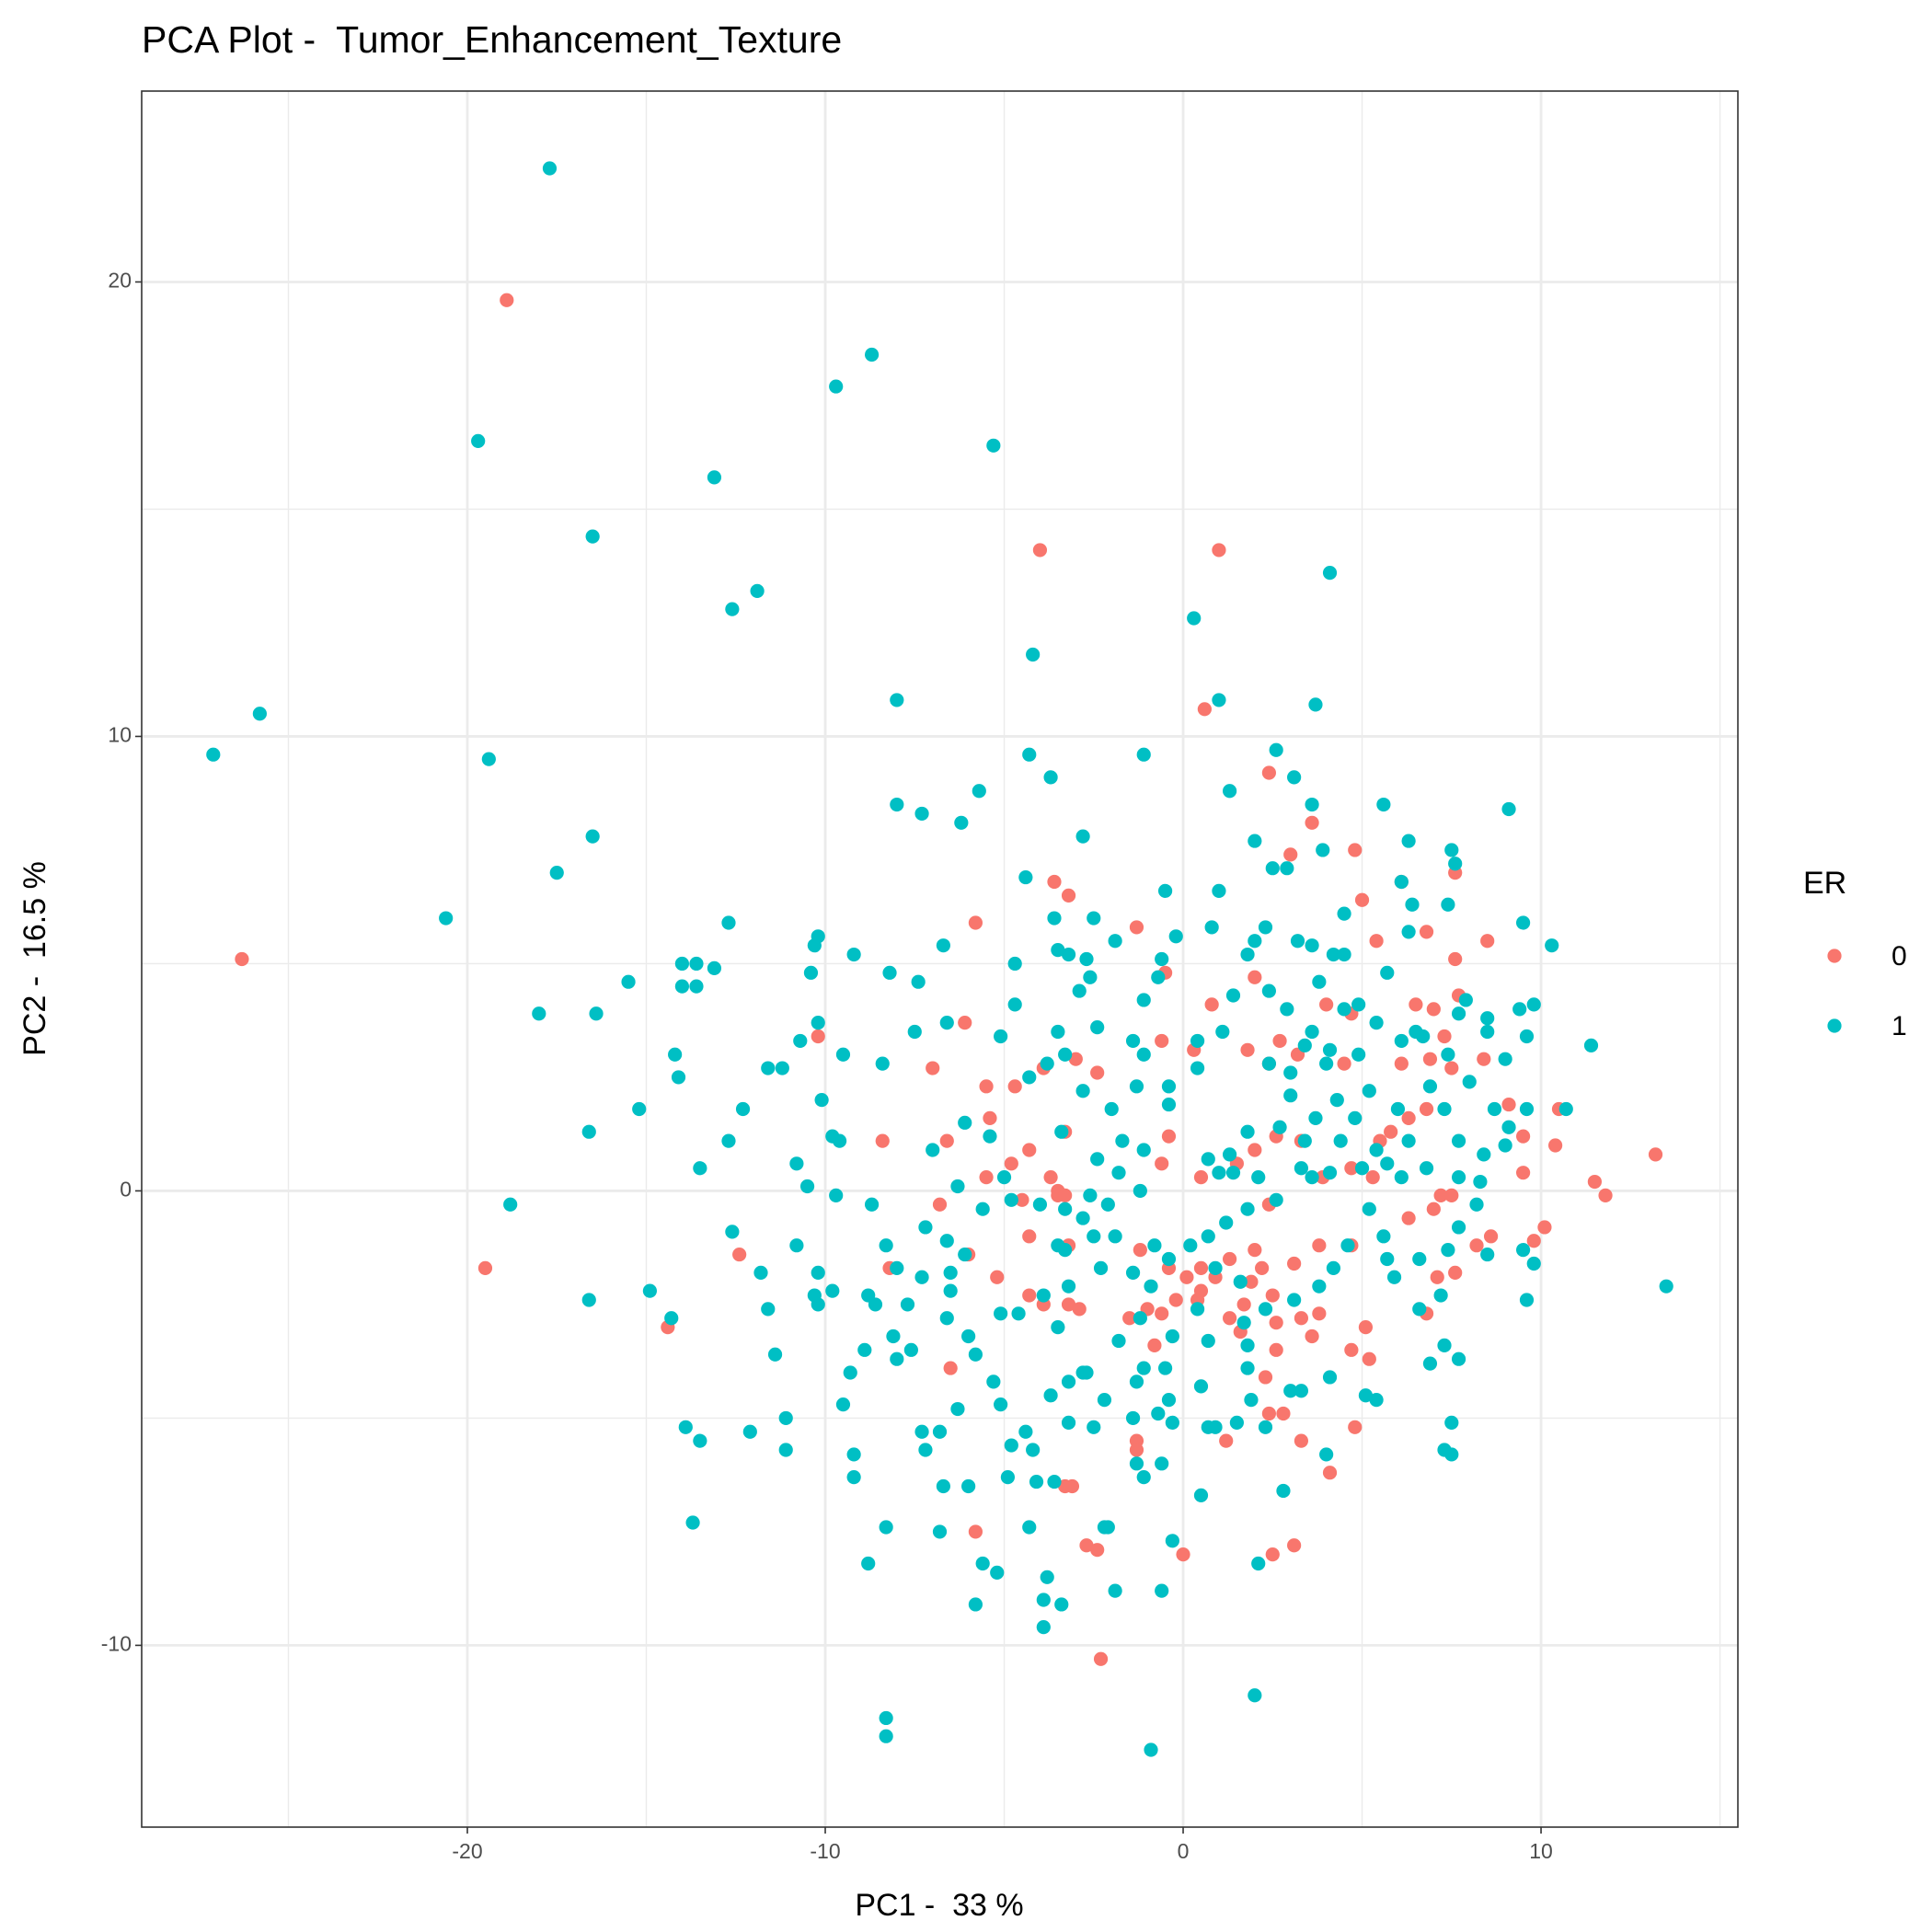 This screenshot has width=1932, height=1932. What do you see at coordinates (939, 1905) in the screenshot?
I see `x-axis-title: PC1 - 33 %` at bounding box center [939, 1905].